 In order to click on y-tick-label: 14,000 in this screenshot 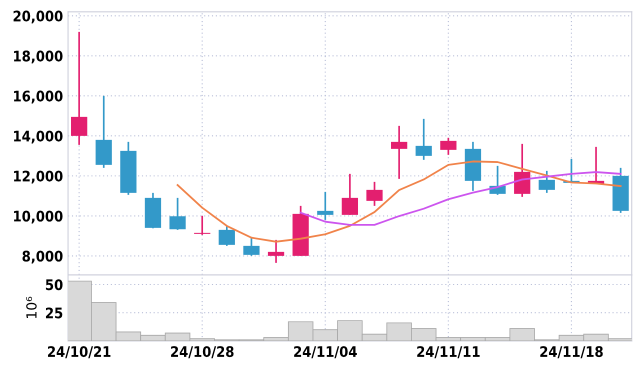, I will do `click(38, 137)`.